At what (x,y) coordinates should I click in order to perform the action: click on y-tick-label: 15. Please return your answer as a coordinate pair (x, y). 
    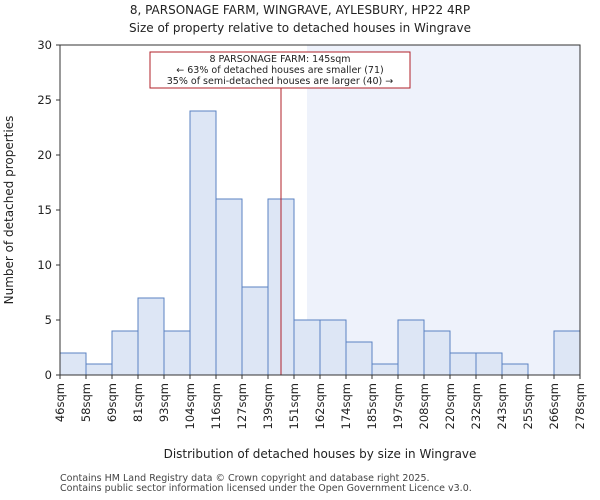
    Looking at the image, I should click on (44, 210).